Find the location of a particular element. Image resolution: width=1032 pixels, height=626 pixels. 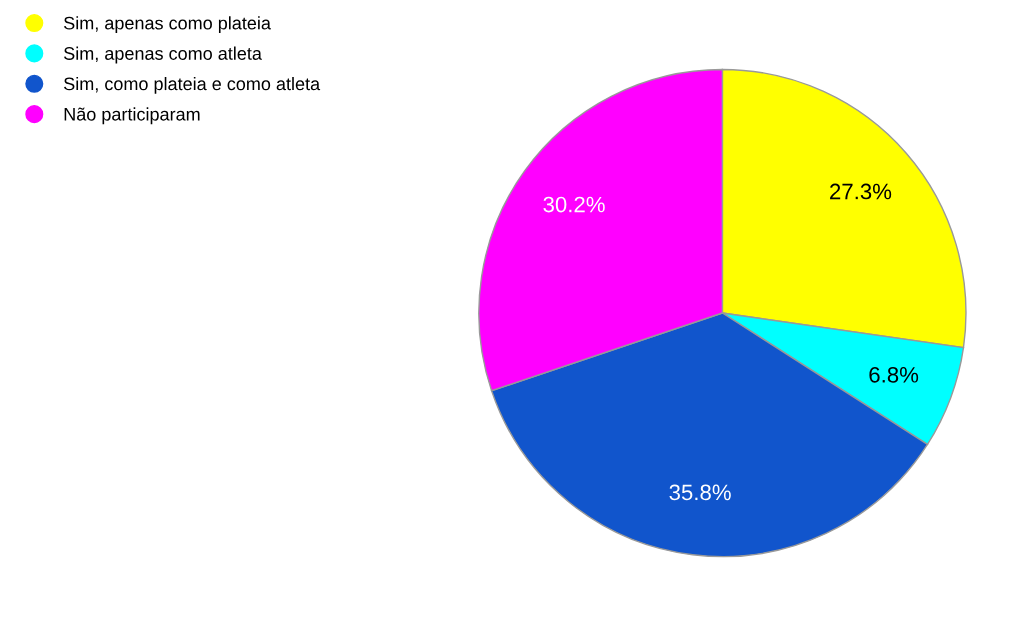

data-label: 30.2% is located at coordinates (574, 204).